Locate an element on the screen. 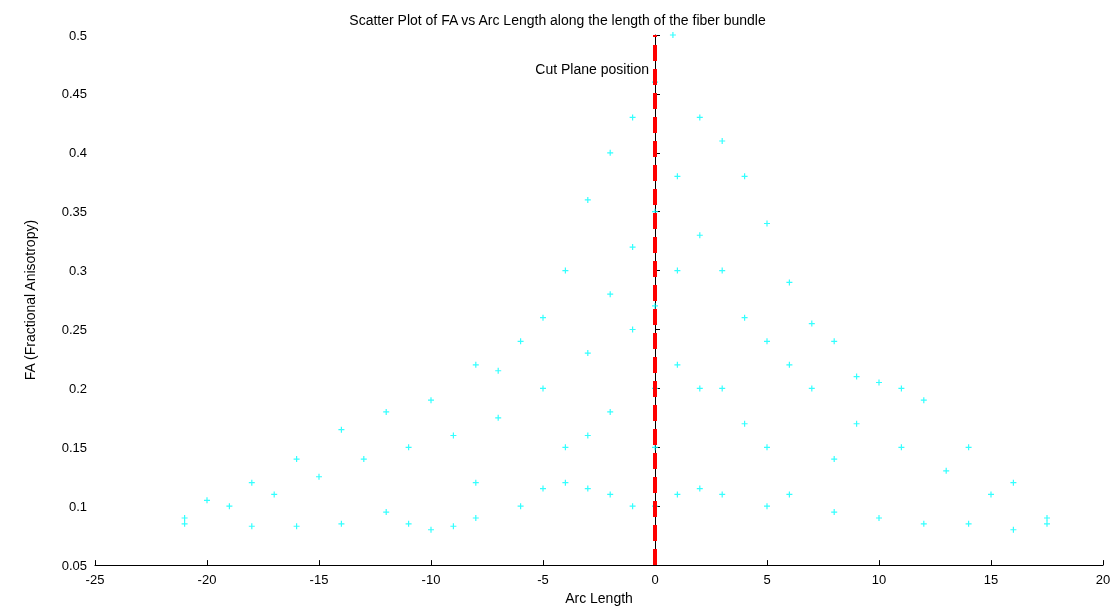  x-tick-label: -15 is located at coordinates (319, 580).